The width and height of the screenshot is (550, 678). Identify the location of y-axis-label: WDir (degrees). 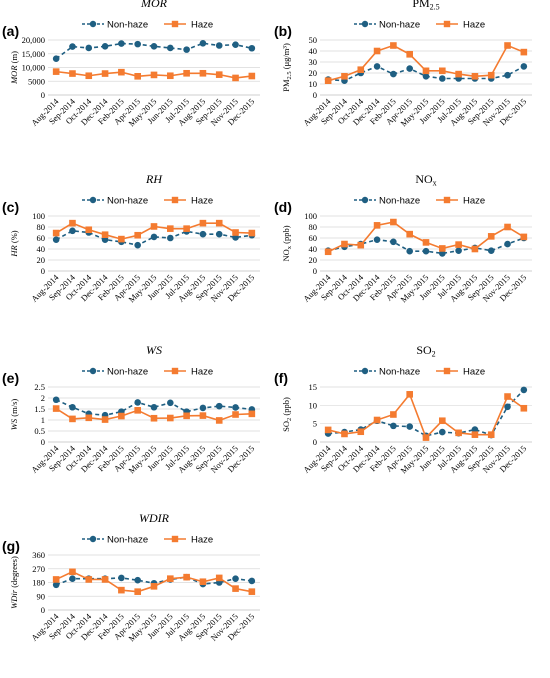
(14, 582).